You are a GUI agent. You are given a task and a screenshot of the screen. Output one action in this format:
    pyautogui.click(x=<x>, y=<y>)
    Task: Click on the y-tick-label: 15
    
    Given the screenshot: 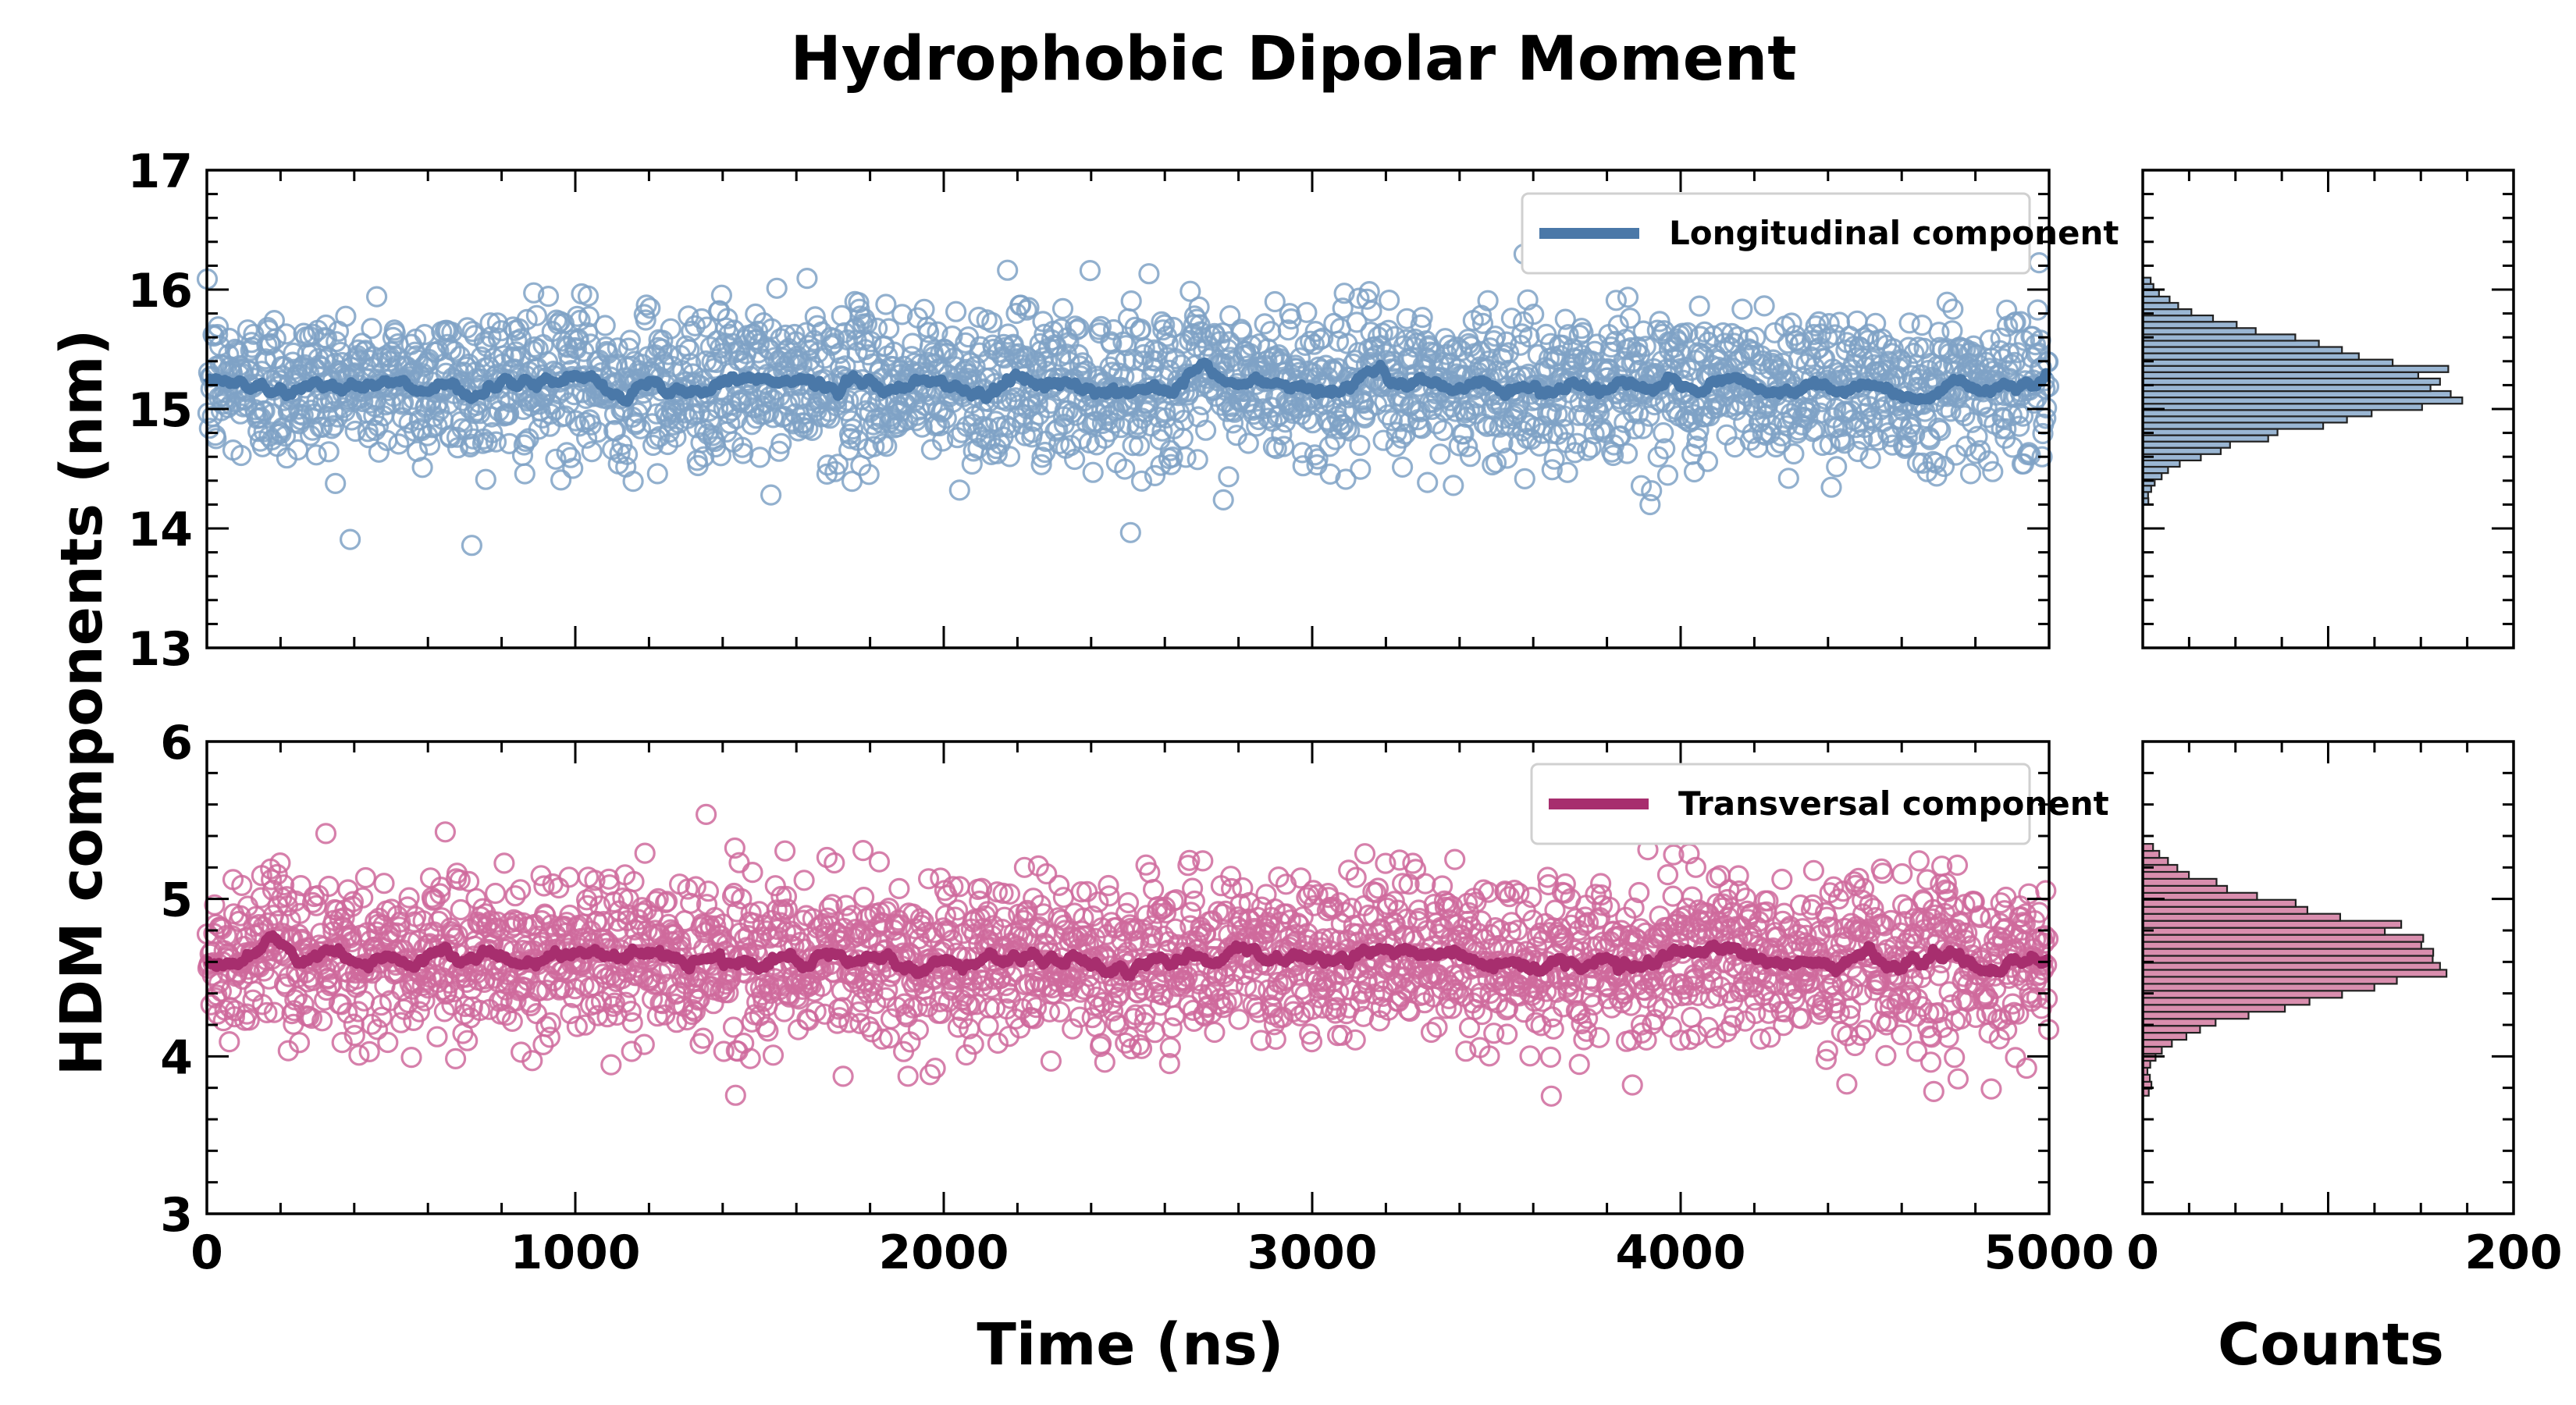 What is the action you would take?
    pyautogui.click(x=161, y=411)
    